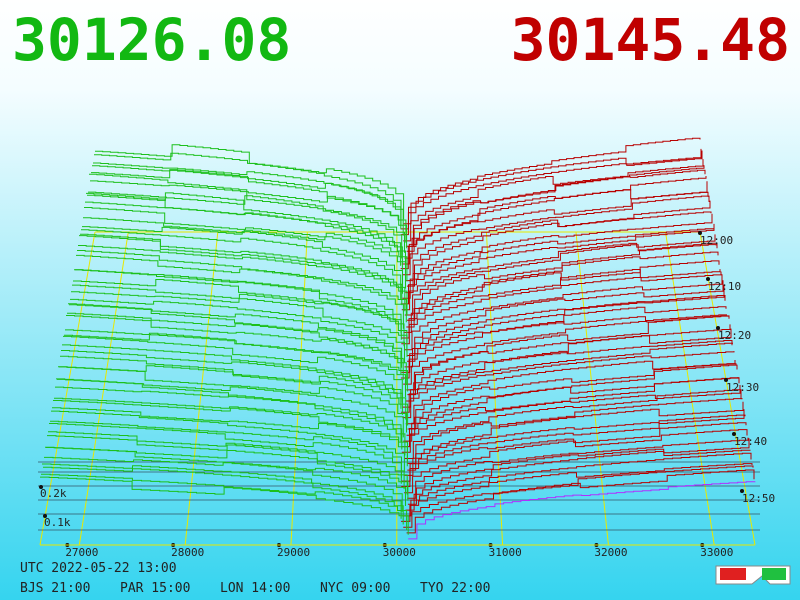  I want to click on timezone: LON 14:00, so click(255, 588).